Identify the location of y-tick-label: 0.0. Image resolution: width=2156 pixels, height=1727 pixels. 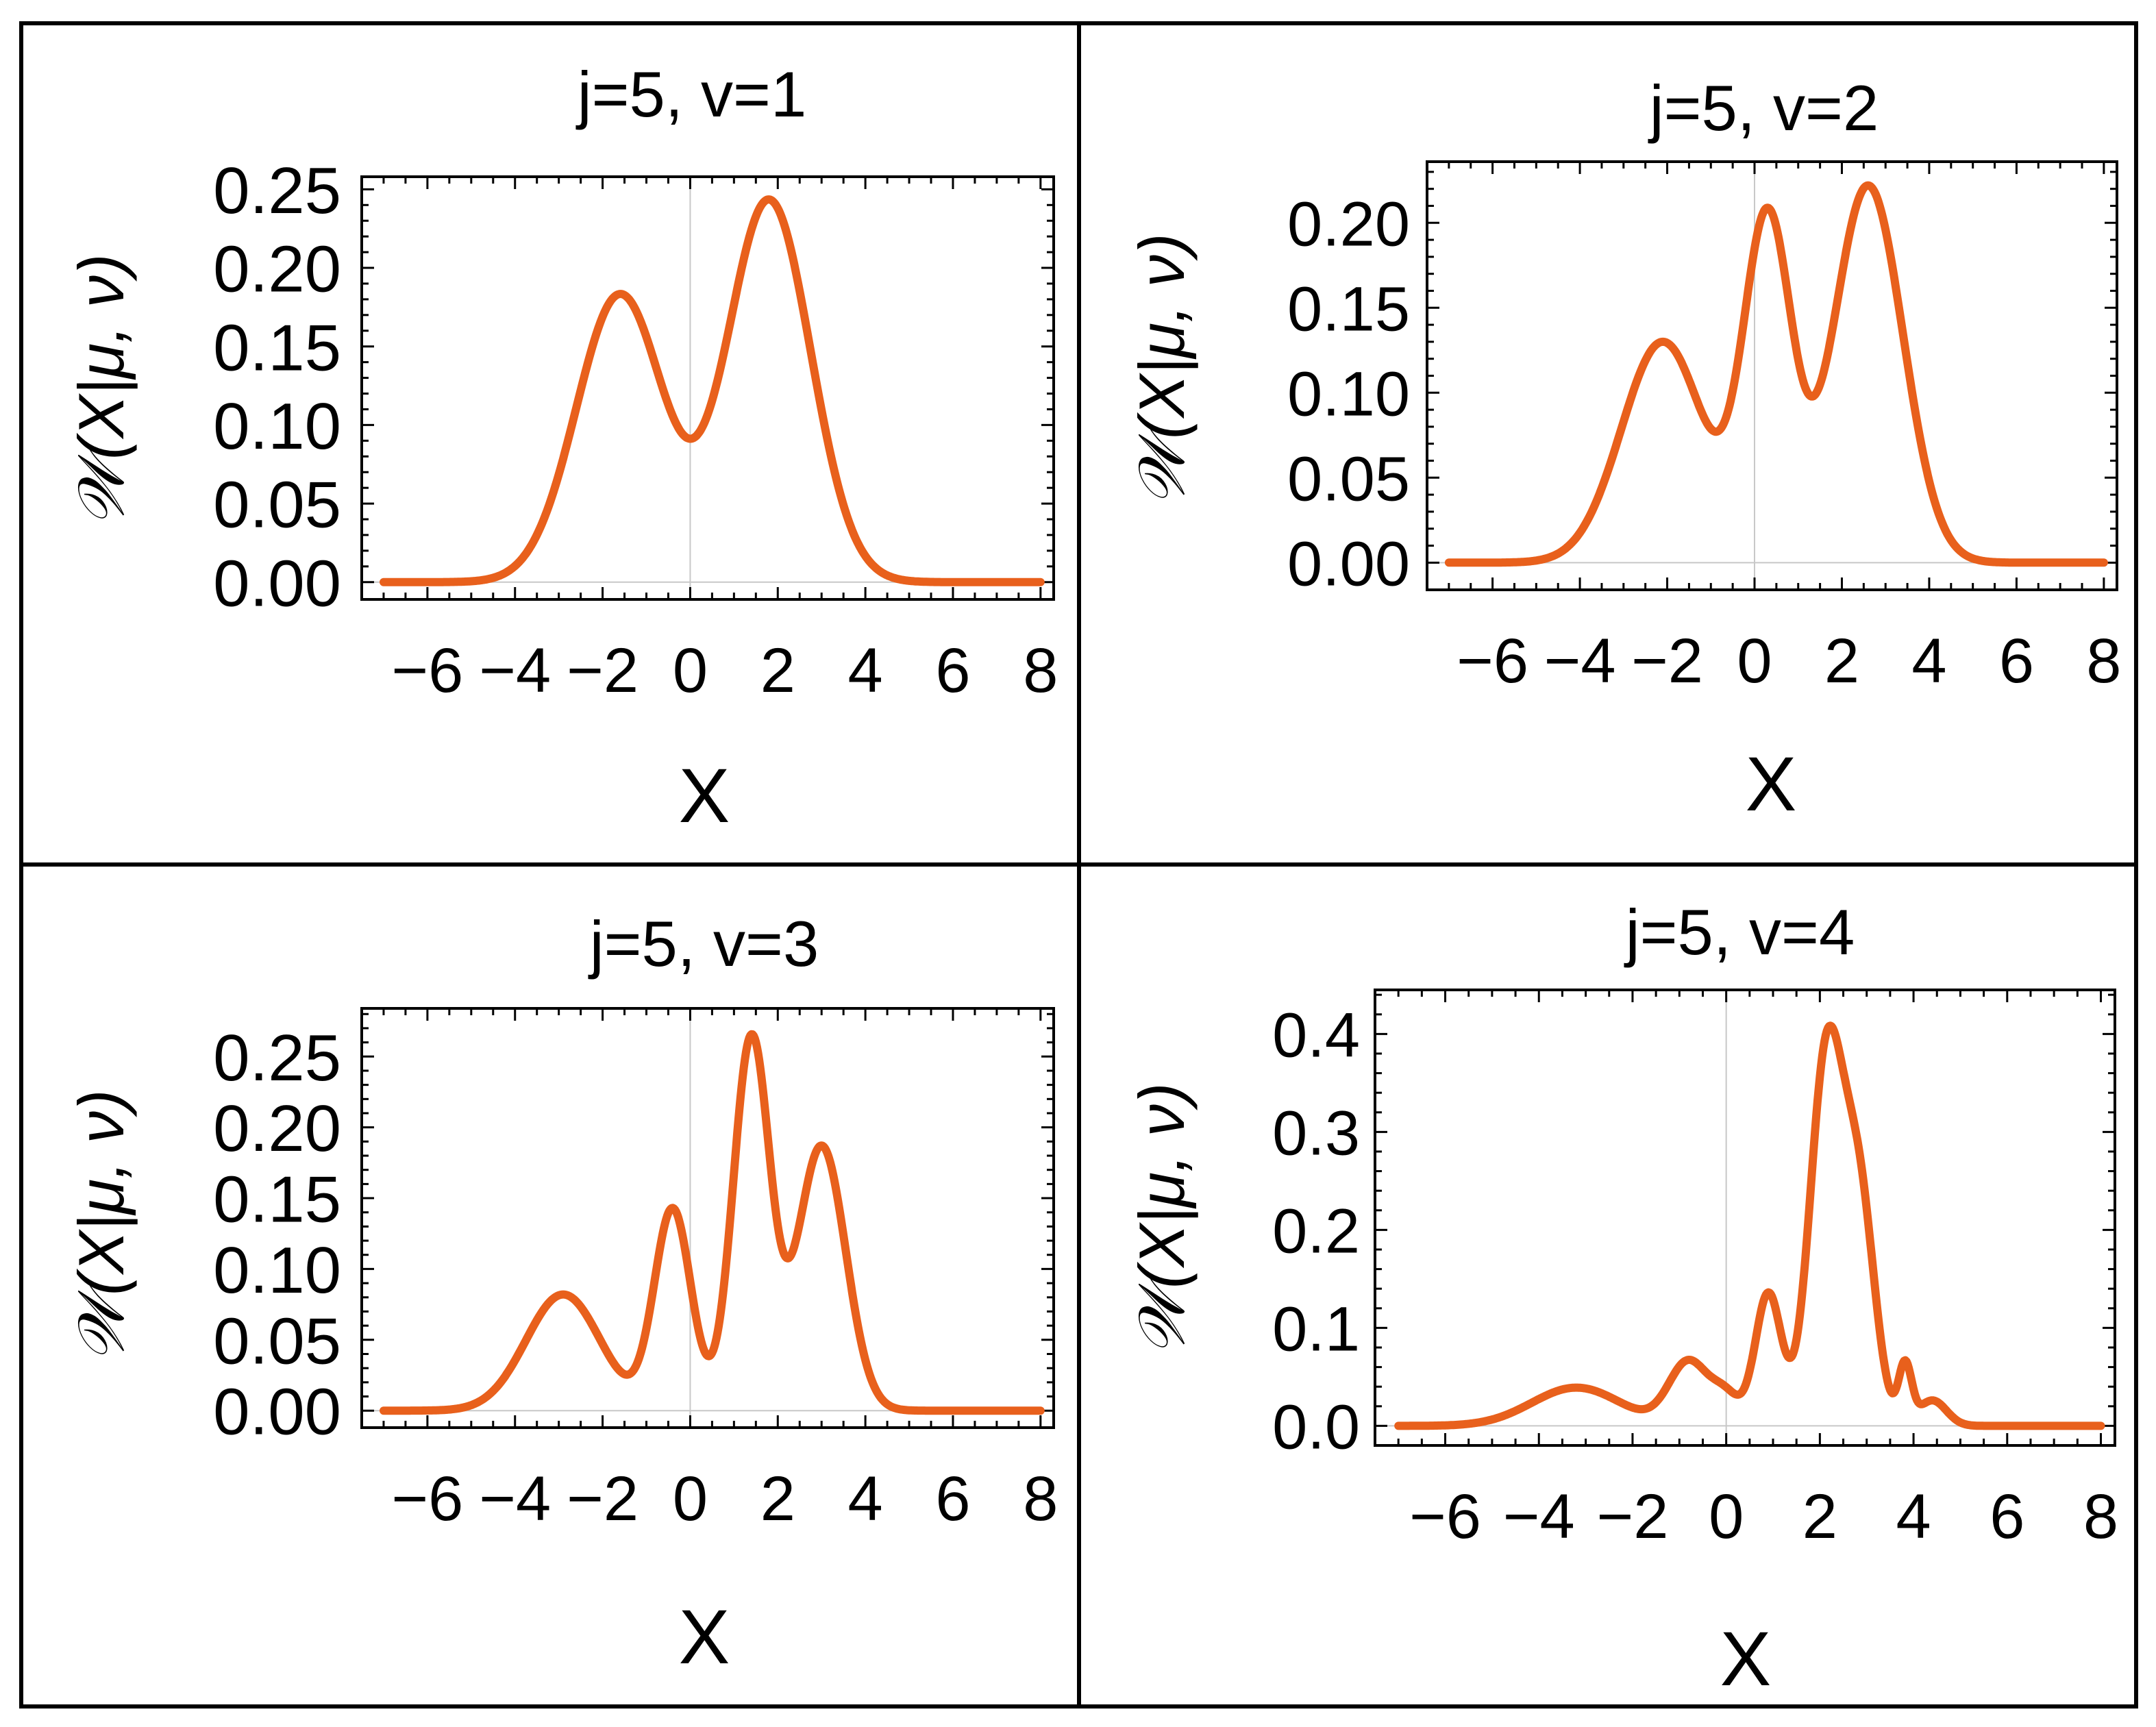
(1316, 1428).